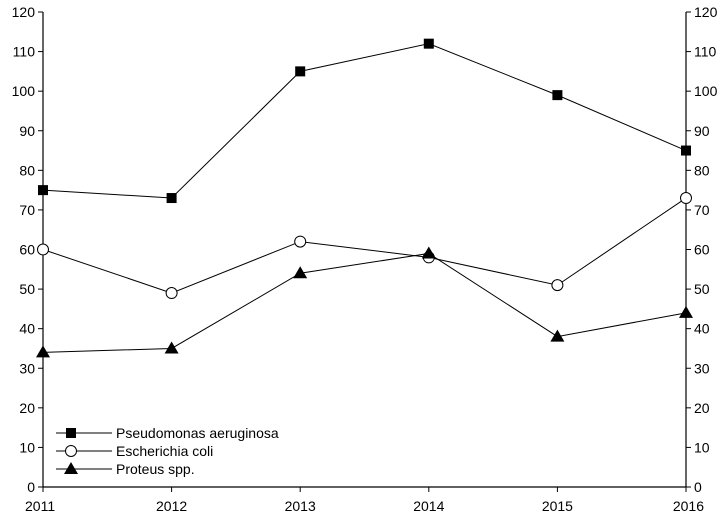 The width and height of the screenshot is (725, 526). What do you see at coordinates (27, 408) in the screenshot?
I see `y-tick-label-left: 20` at bounding box center [27, 408].